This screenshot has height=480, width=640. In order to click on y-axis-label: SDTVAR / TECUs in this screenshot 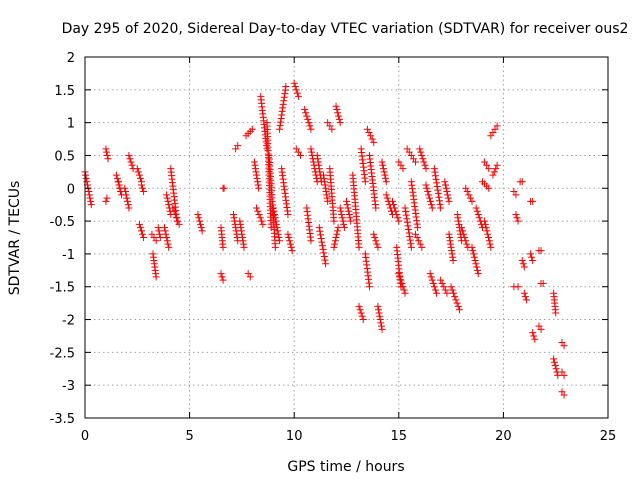, I will do `click(15, 238)`.